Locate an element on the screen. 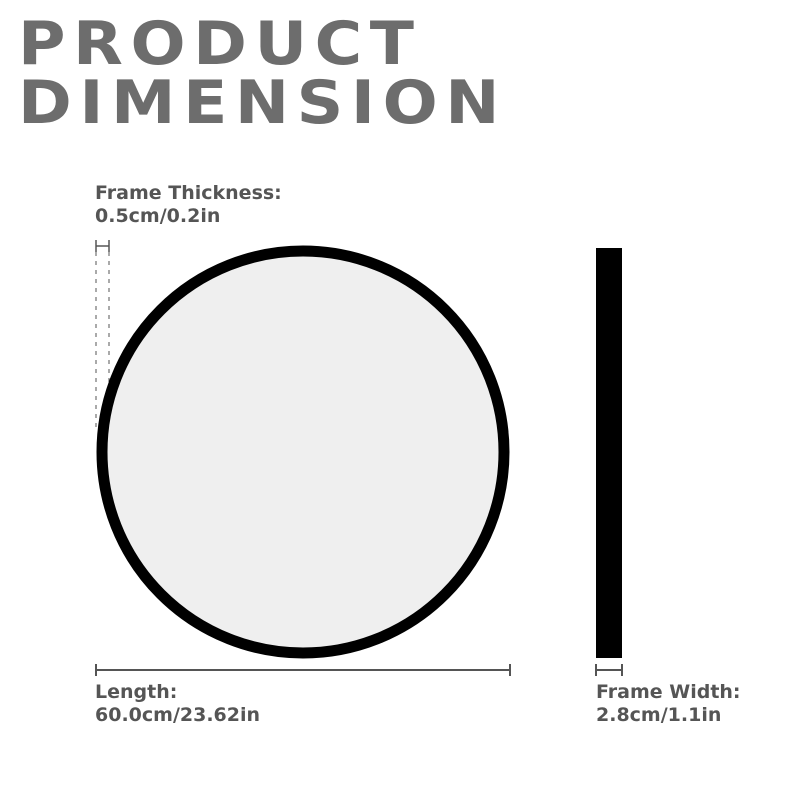 The image size is (800, 800). frame-width-label: Frame Width: 2.8cm/1.1in is located at coordinates (668, 704).